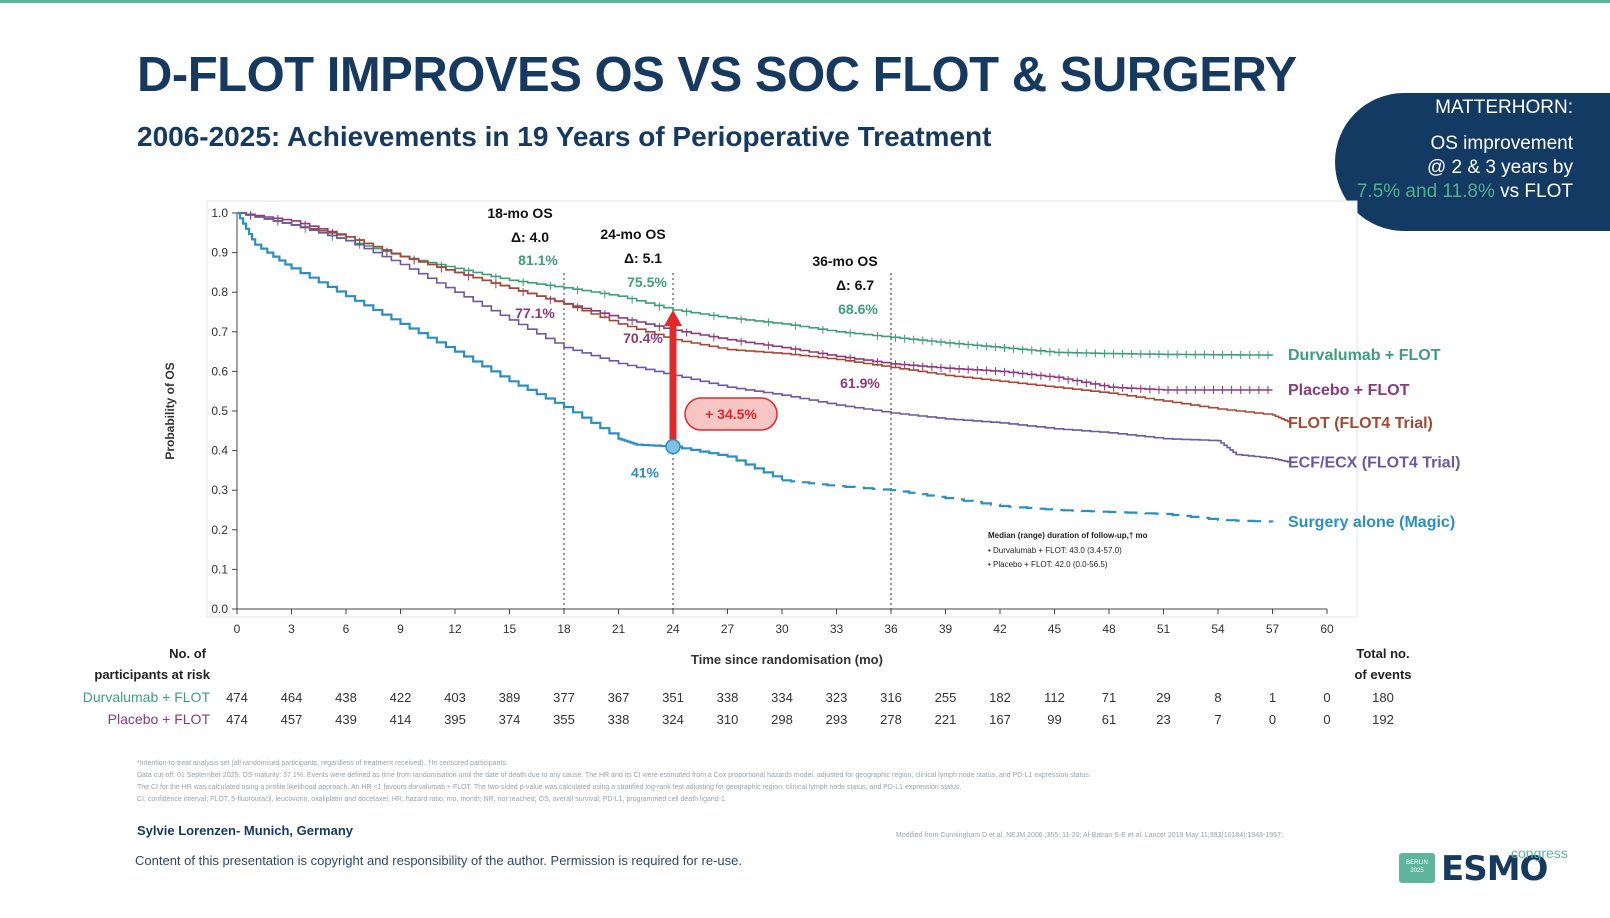 The image size is (1610, 918). What do you see at coordinates (1382, 653) in the screenshot?
I see `events-header: Total no.` at bounding box center [1382, 653].